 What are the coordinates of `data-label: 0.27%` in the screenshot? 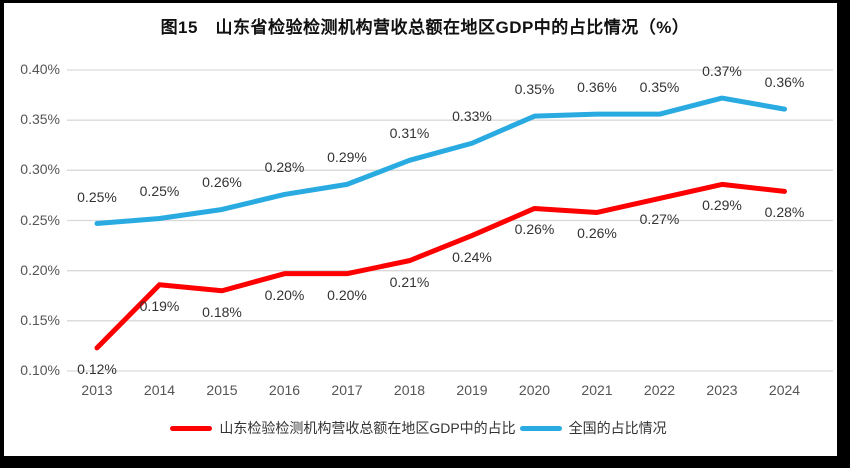 It's located at (659, 219).